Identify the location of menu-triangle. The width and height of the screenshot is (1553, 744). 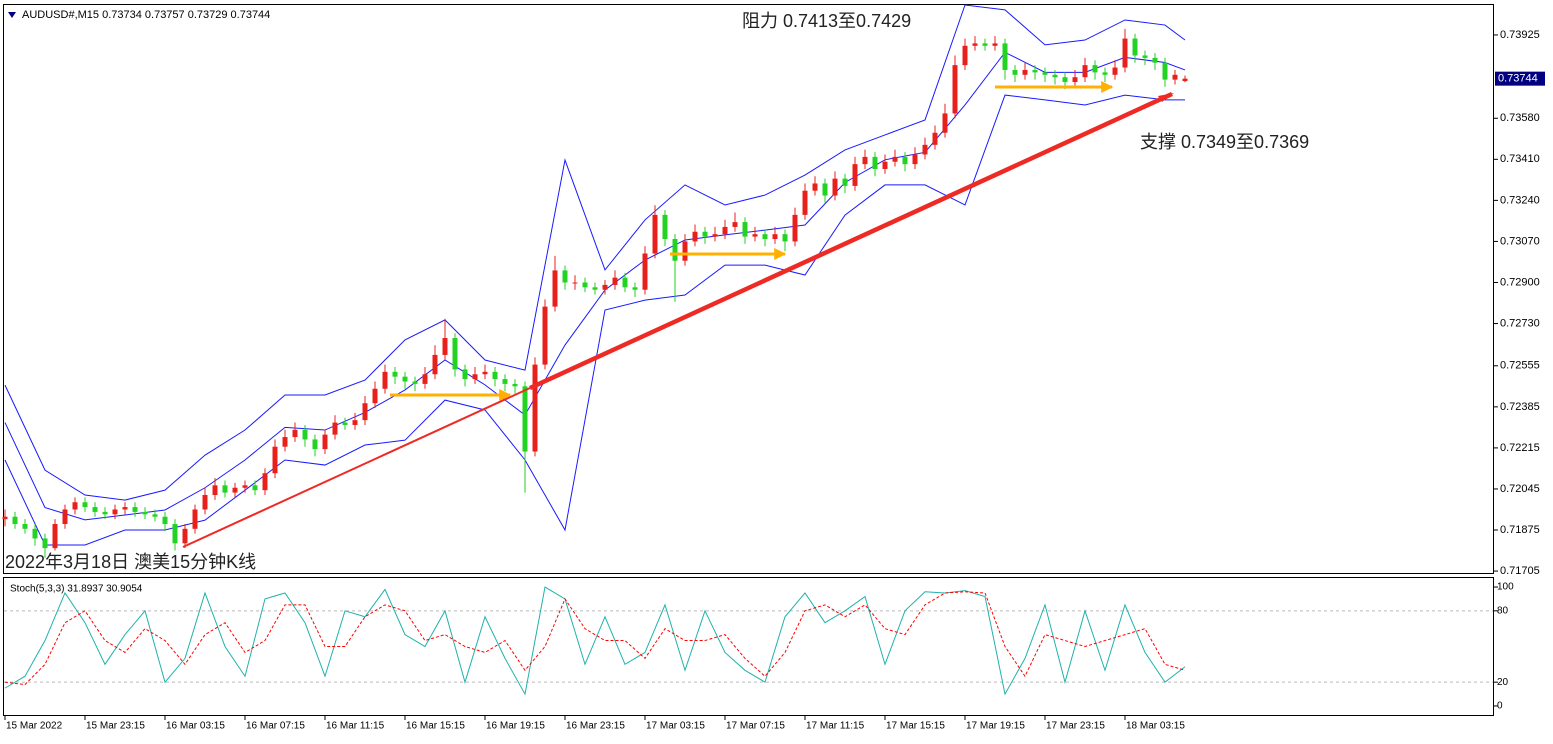
(12, 15).